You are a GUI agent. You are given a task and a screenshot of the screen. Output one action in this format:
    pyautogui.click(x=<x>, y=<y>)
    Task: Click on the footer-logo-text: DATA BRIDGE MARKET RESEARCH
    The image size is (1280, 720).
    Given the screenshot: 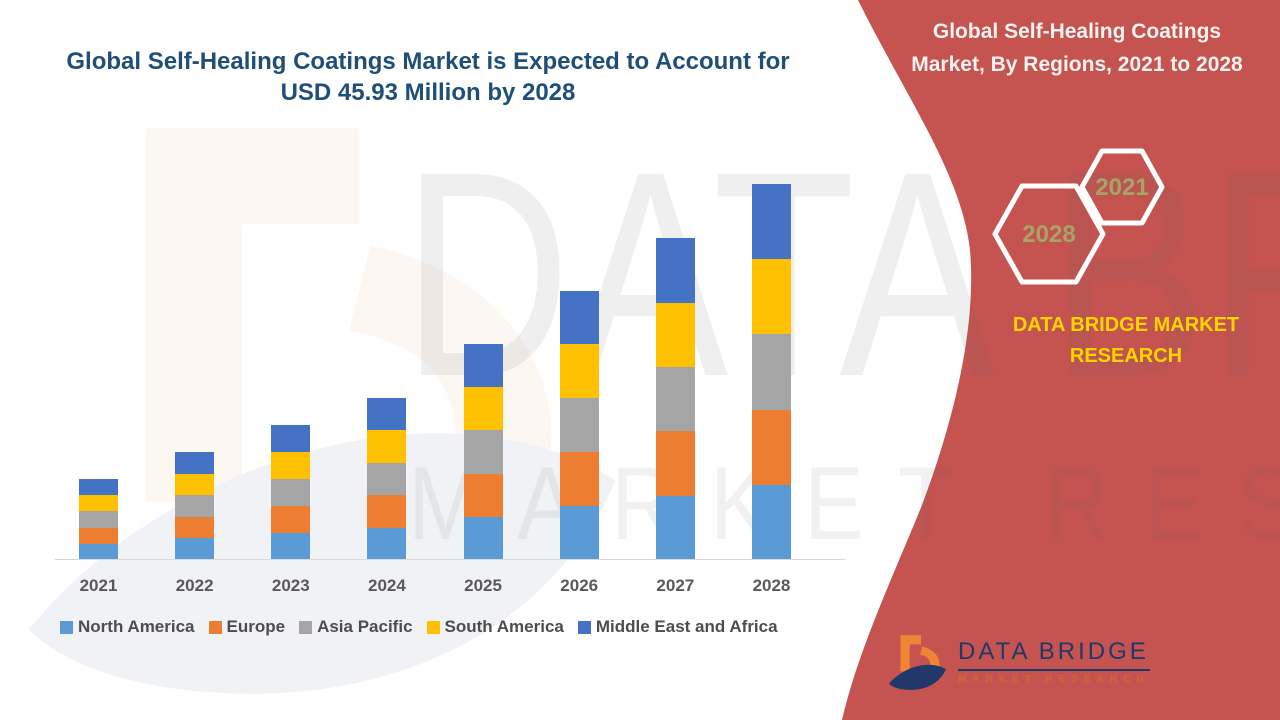 What is the action you would take?
    pyautogui.click(x=1054, y=657)
    